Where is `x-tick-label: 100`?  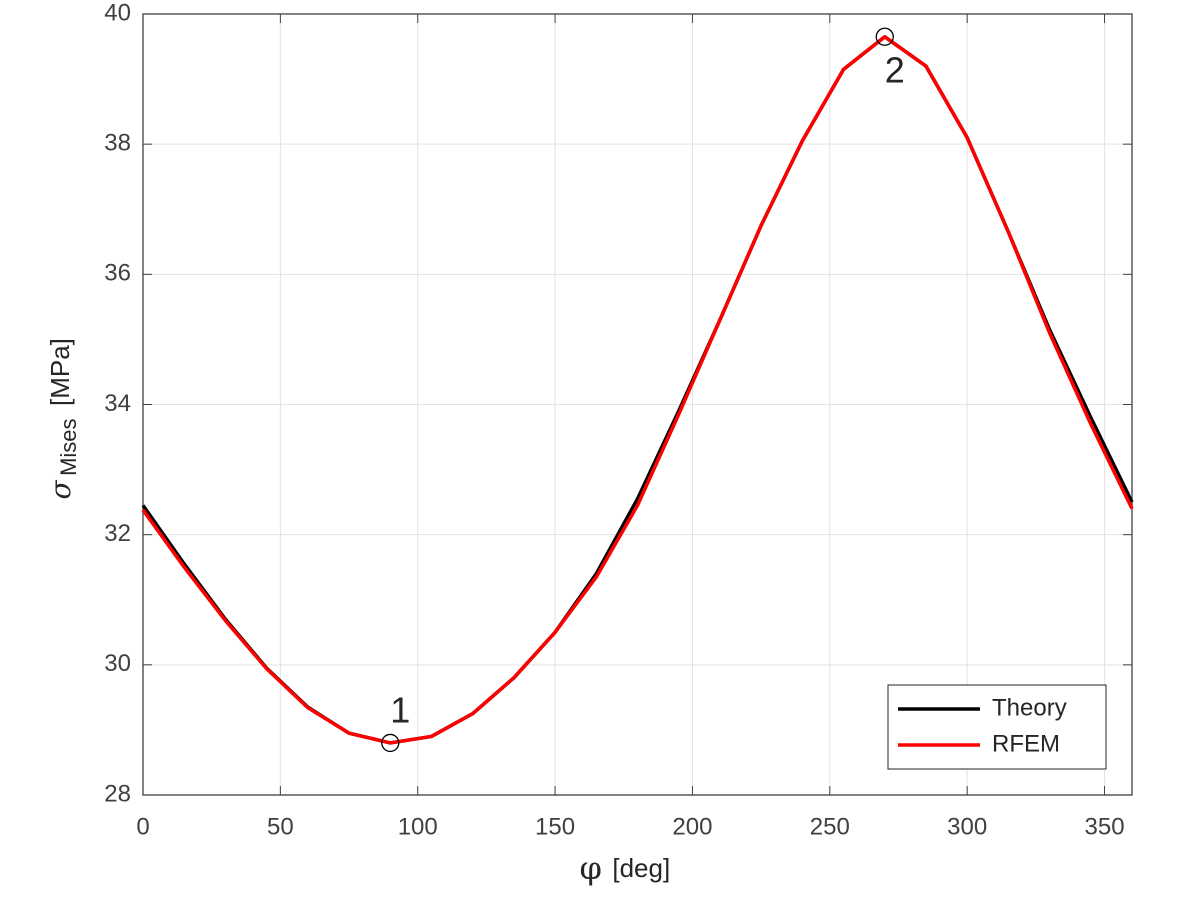 x-tick-label: 100 is located at coordinates (418, 826).